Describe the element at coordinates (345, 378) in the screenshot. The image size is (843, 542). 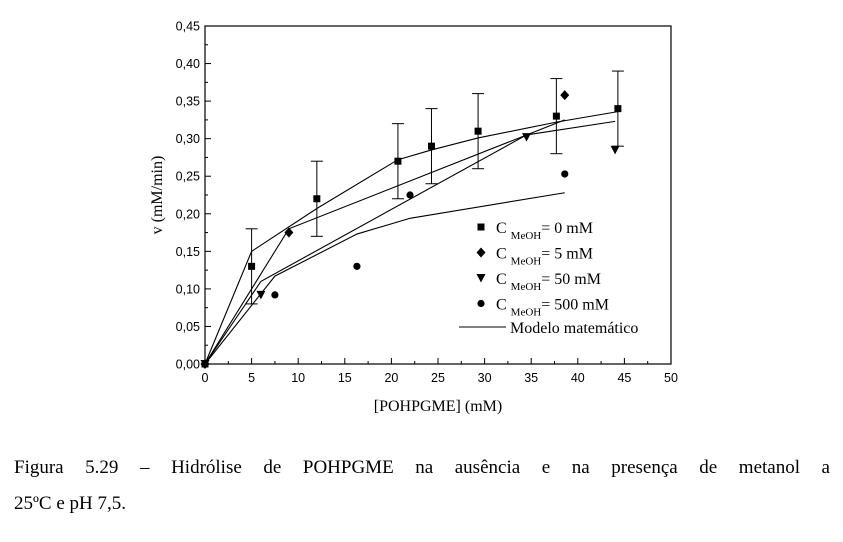
I see `x-tick-label: 15` at that location.